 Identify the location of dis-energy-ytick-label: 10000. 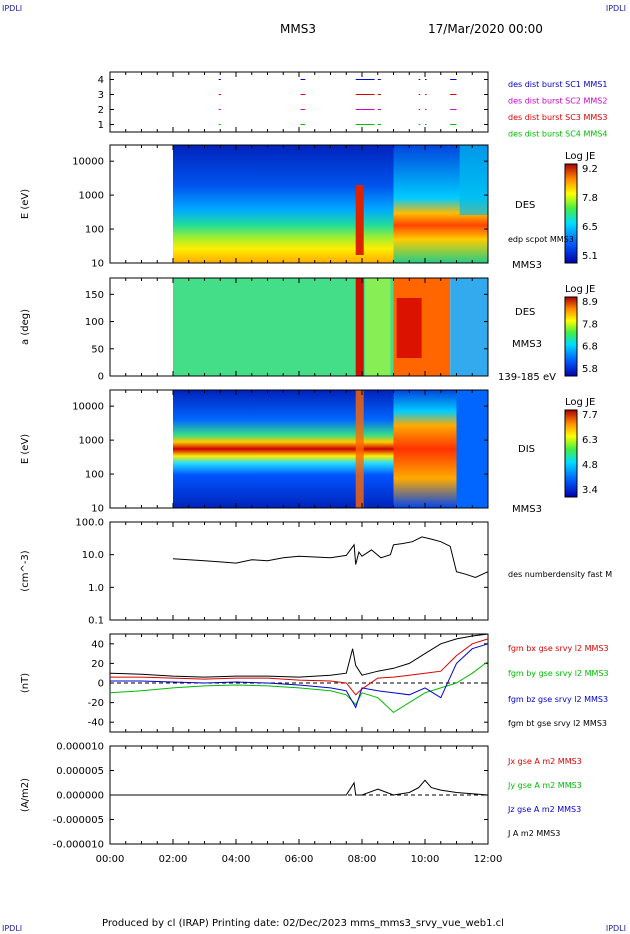
(88, 407).